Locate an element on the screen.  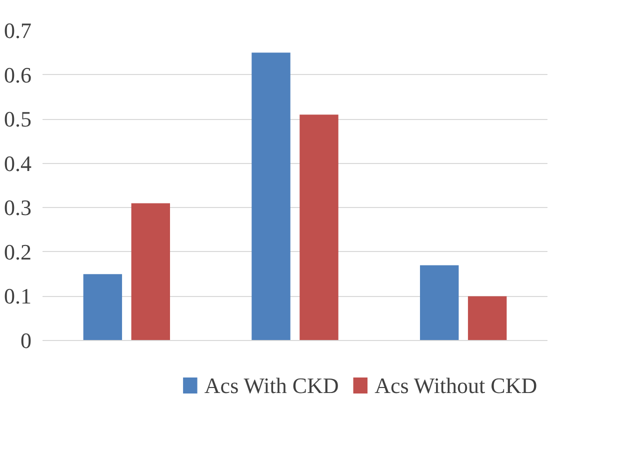
y-tick-label: 0.5 is located at coordinates (18, 119).